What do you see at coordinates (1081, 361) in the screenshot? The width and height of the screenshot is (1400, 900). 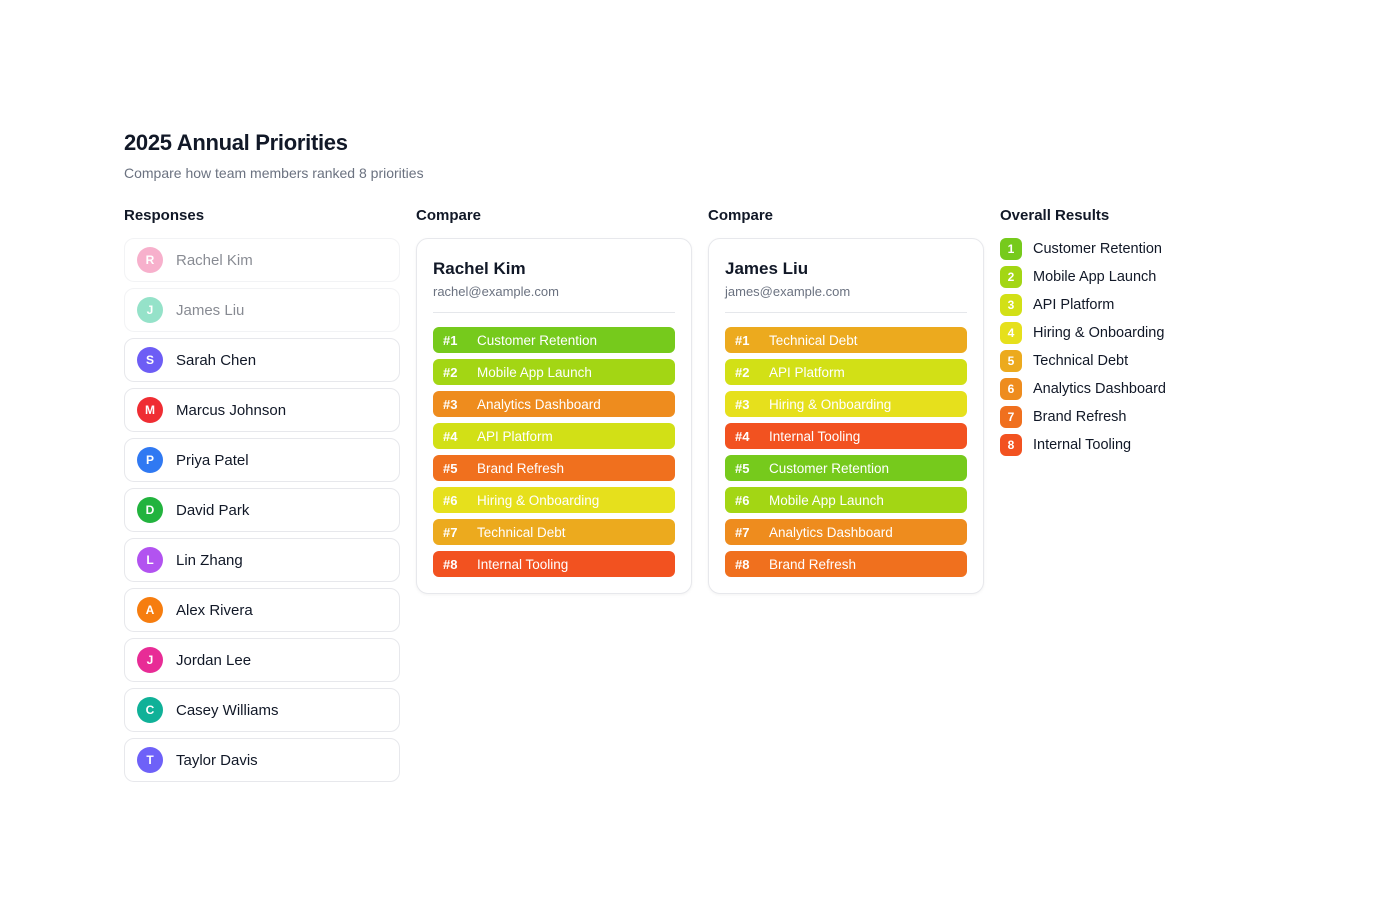 I see `overall-item-label: Technical Debt` at bounding box center [1081, 361].